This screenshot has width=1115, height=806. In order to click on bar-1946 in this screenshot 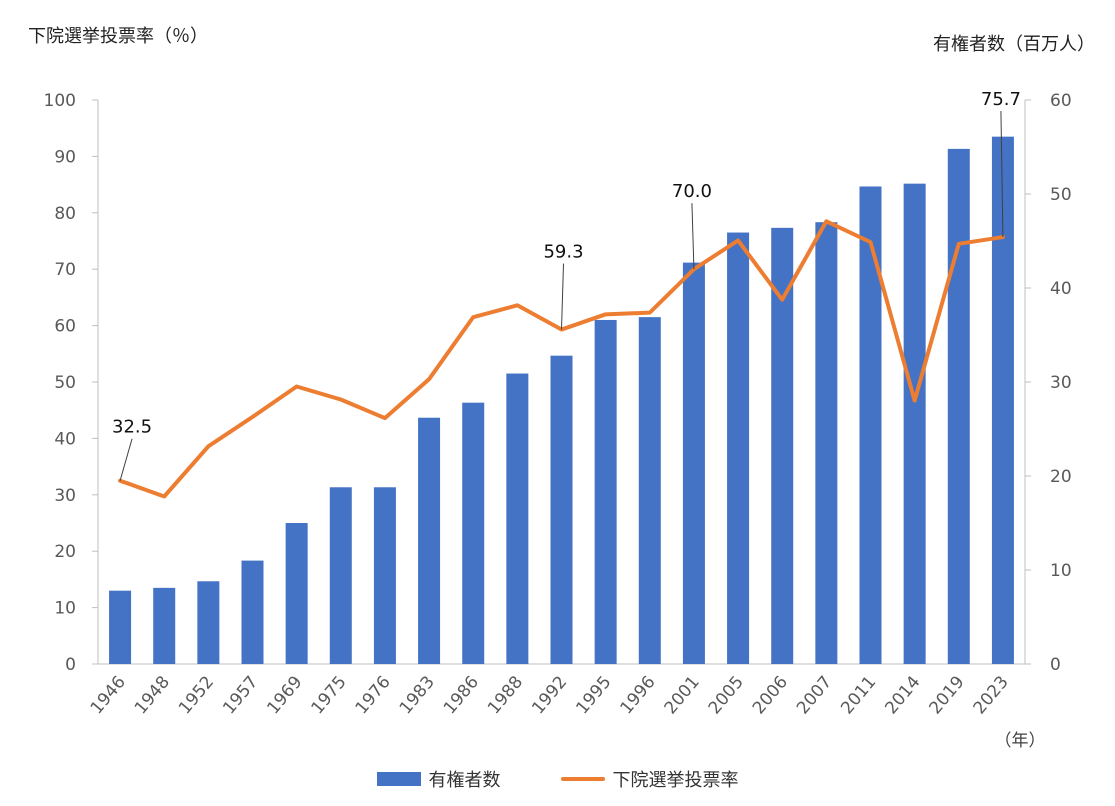, I will do `click(120, 627)`.